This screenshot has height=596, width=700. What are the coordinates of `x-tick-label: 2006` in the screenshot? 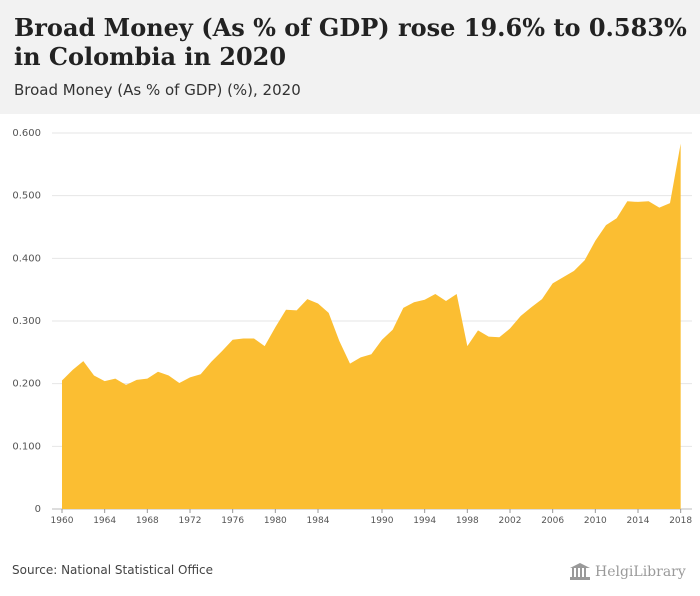 It's located at (552, 521).